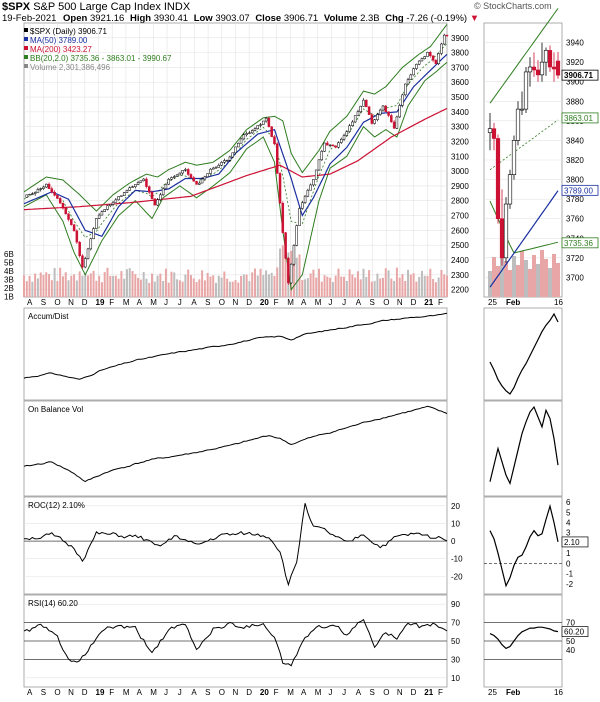  Describe the element at coordinates (166, 692) in the screenshot. I see `bottom-xtick-label: J` at that location.